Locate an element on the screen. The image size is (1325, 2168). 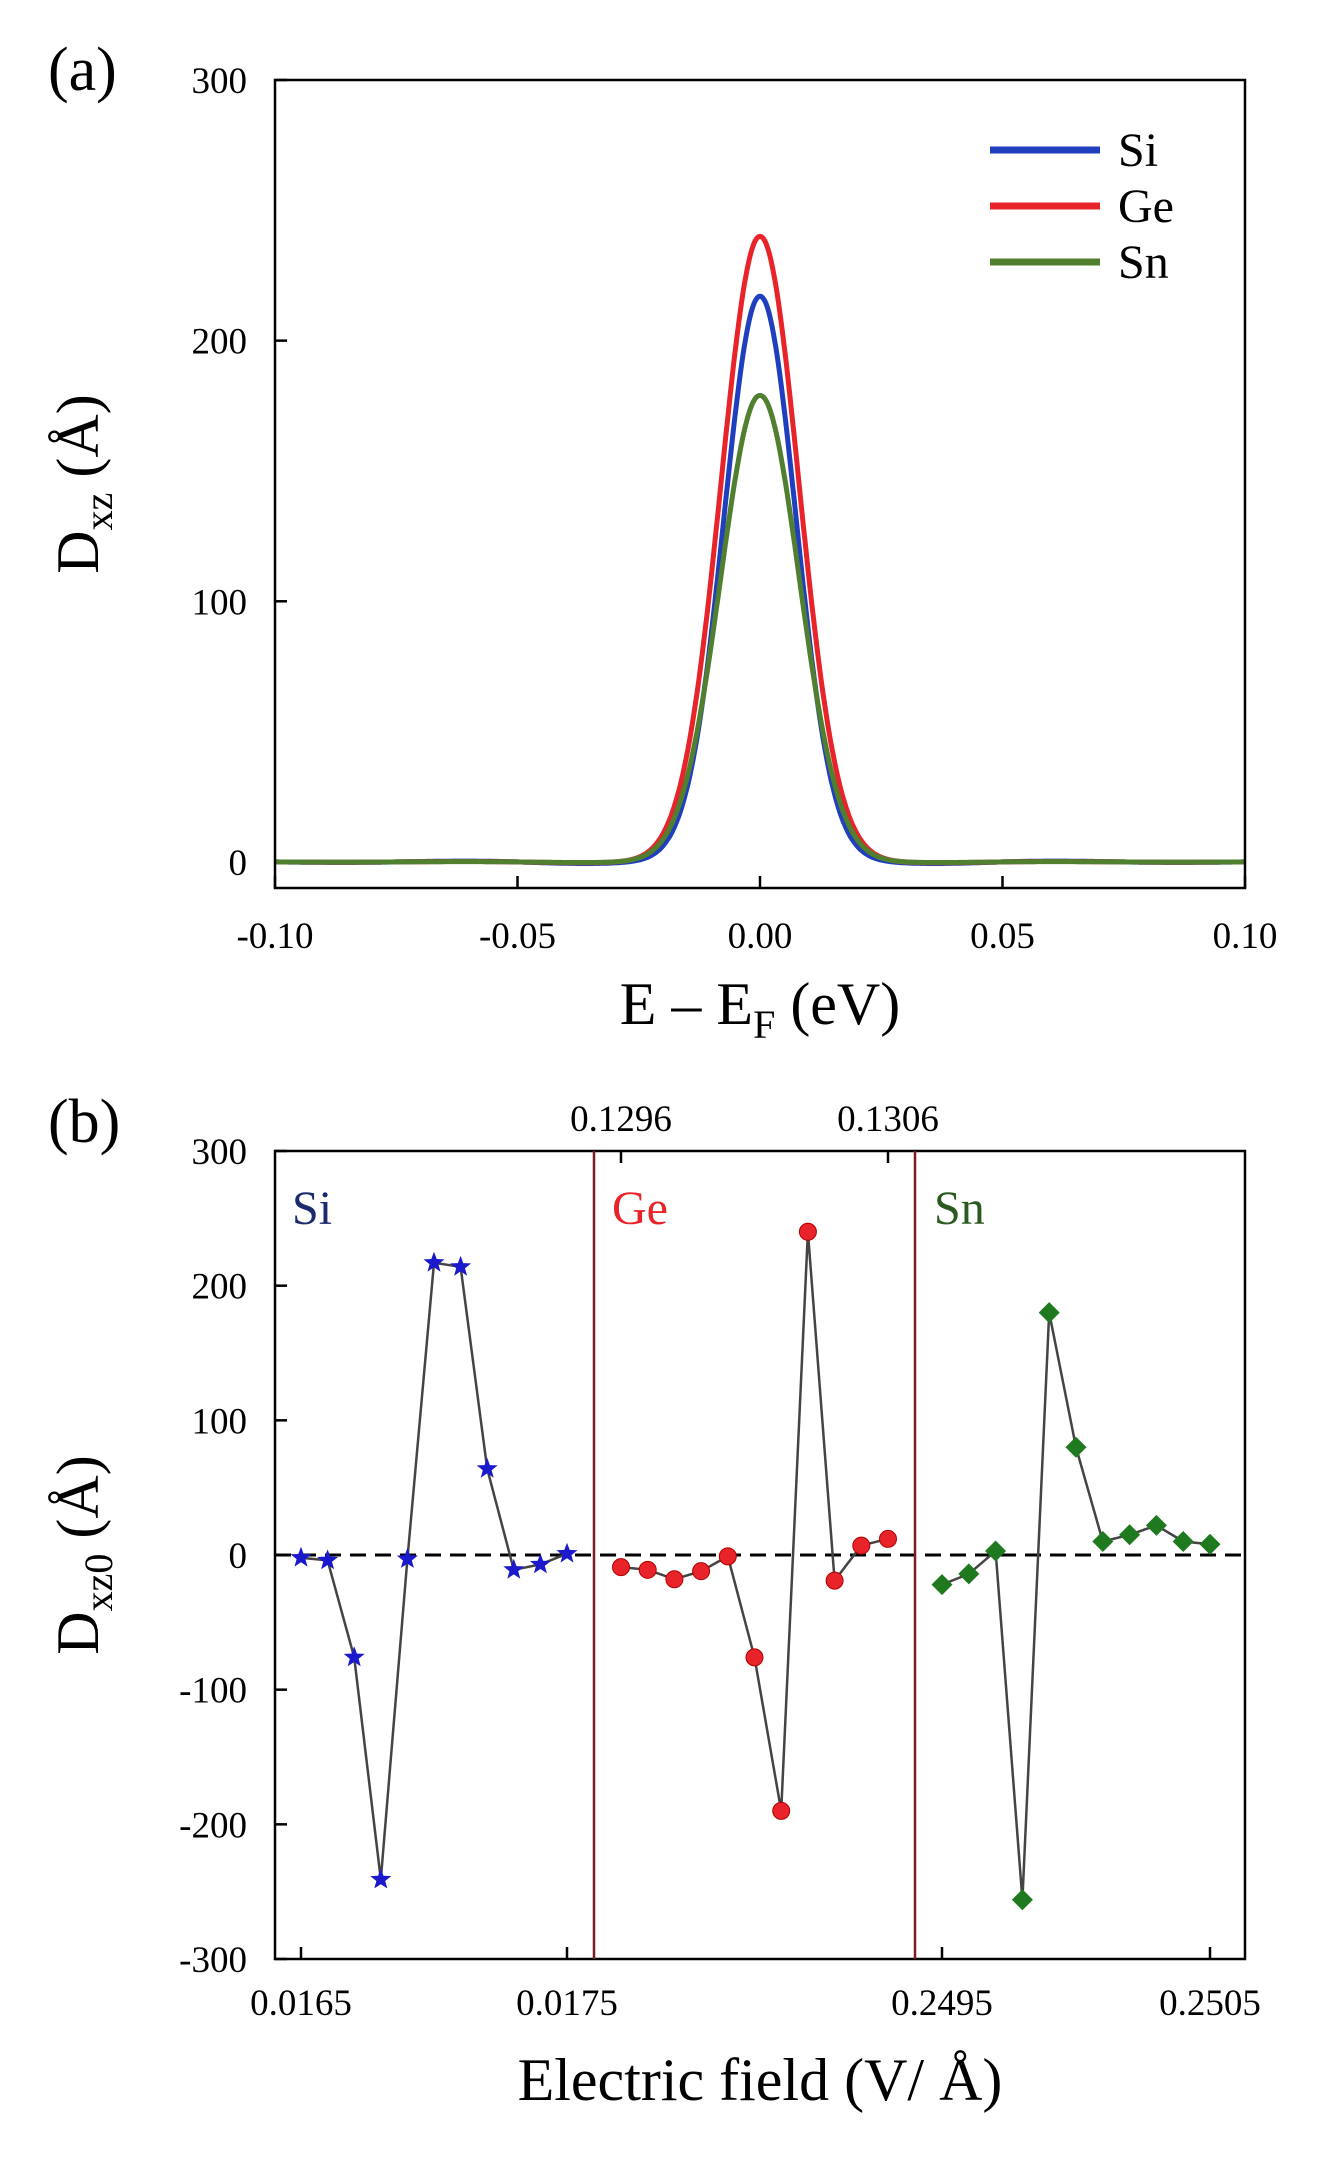
legend-label-sn: Sn is located at coordinates (1143, 262).